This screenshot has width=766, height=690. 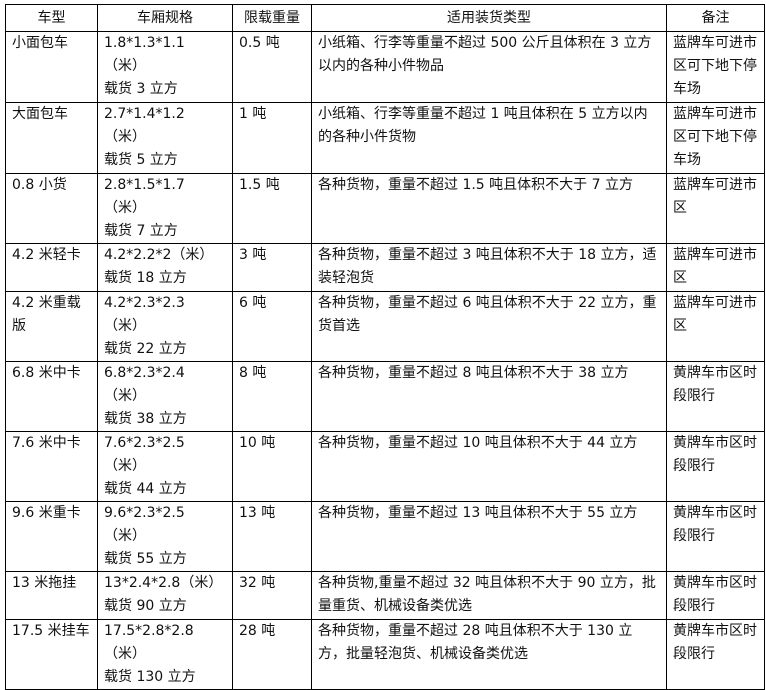 I want to click on cell-spec-text: 载货 7 立方, so click(x=141, y=231).